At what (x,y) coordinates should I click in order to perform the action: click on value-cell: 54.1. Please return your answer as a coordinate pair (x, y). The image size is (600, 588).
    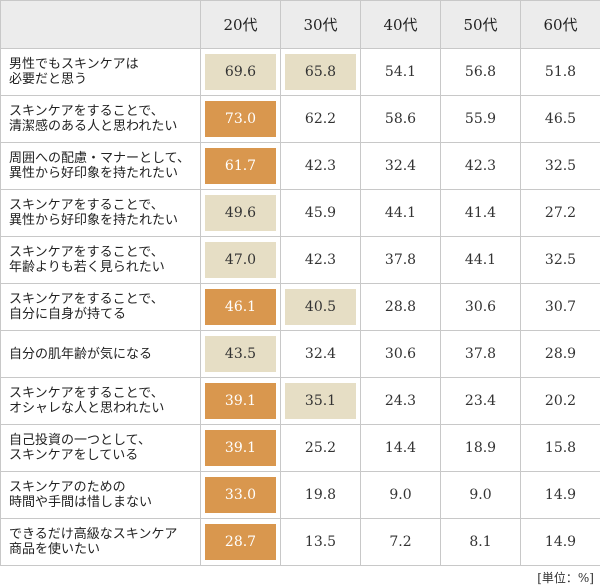
    Looking at the image, I should click on (400, 72).